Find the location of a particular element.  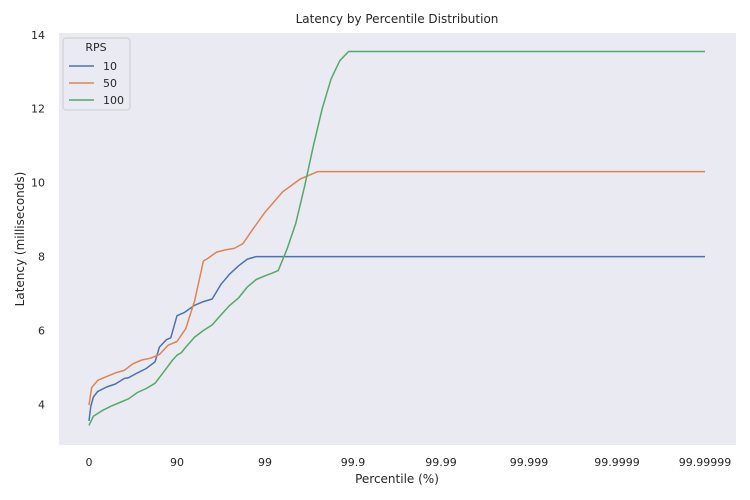

legend-box is located at coordinates (96, 74).